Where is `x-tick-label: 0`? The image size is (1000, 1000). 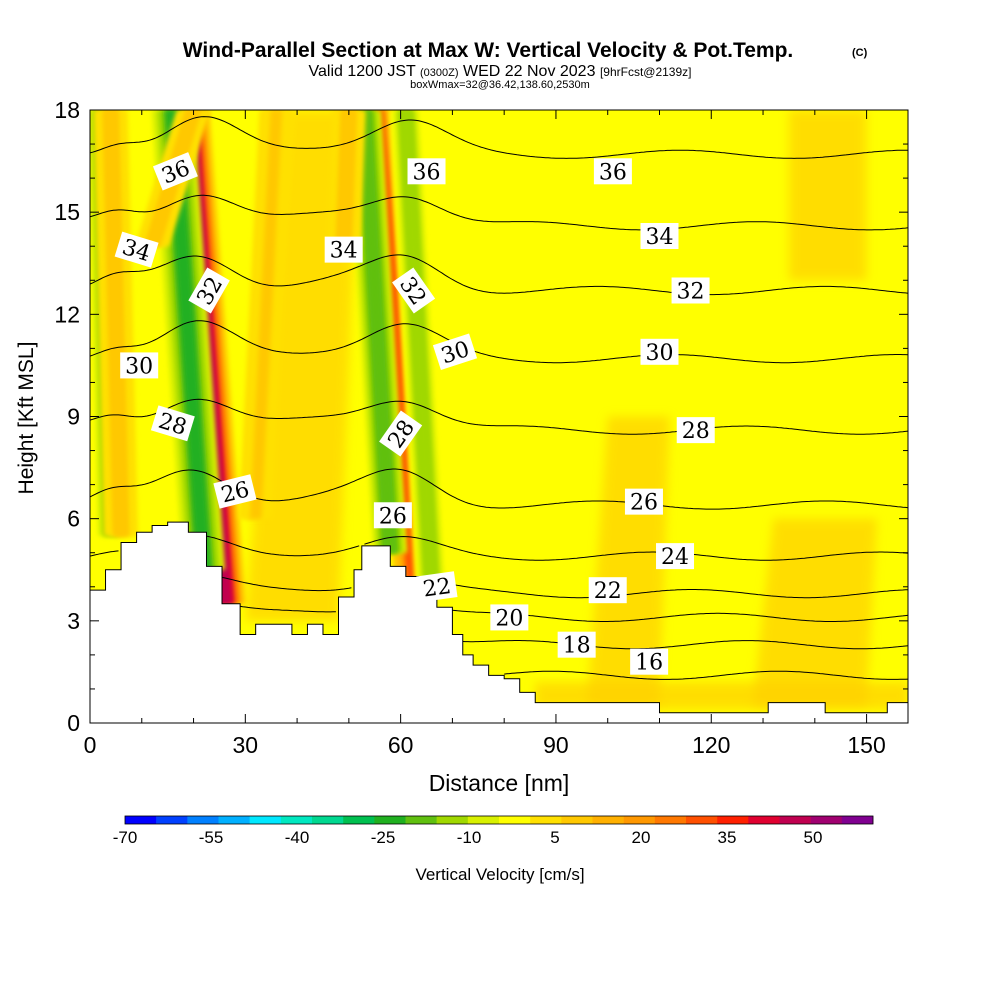
x-tick-label: 0 is located at coordinates (90, 745).